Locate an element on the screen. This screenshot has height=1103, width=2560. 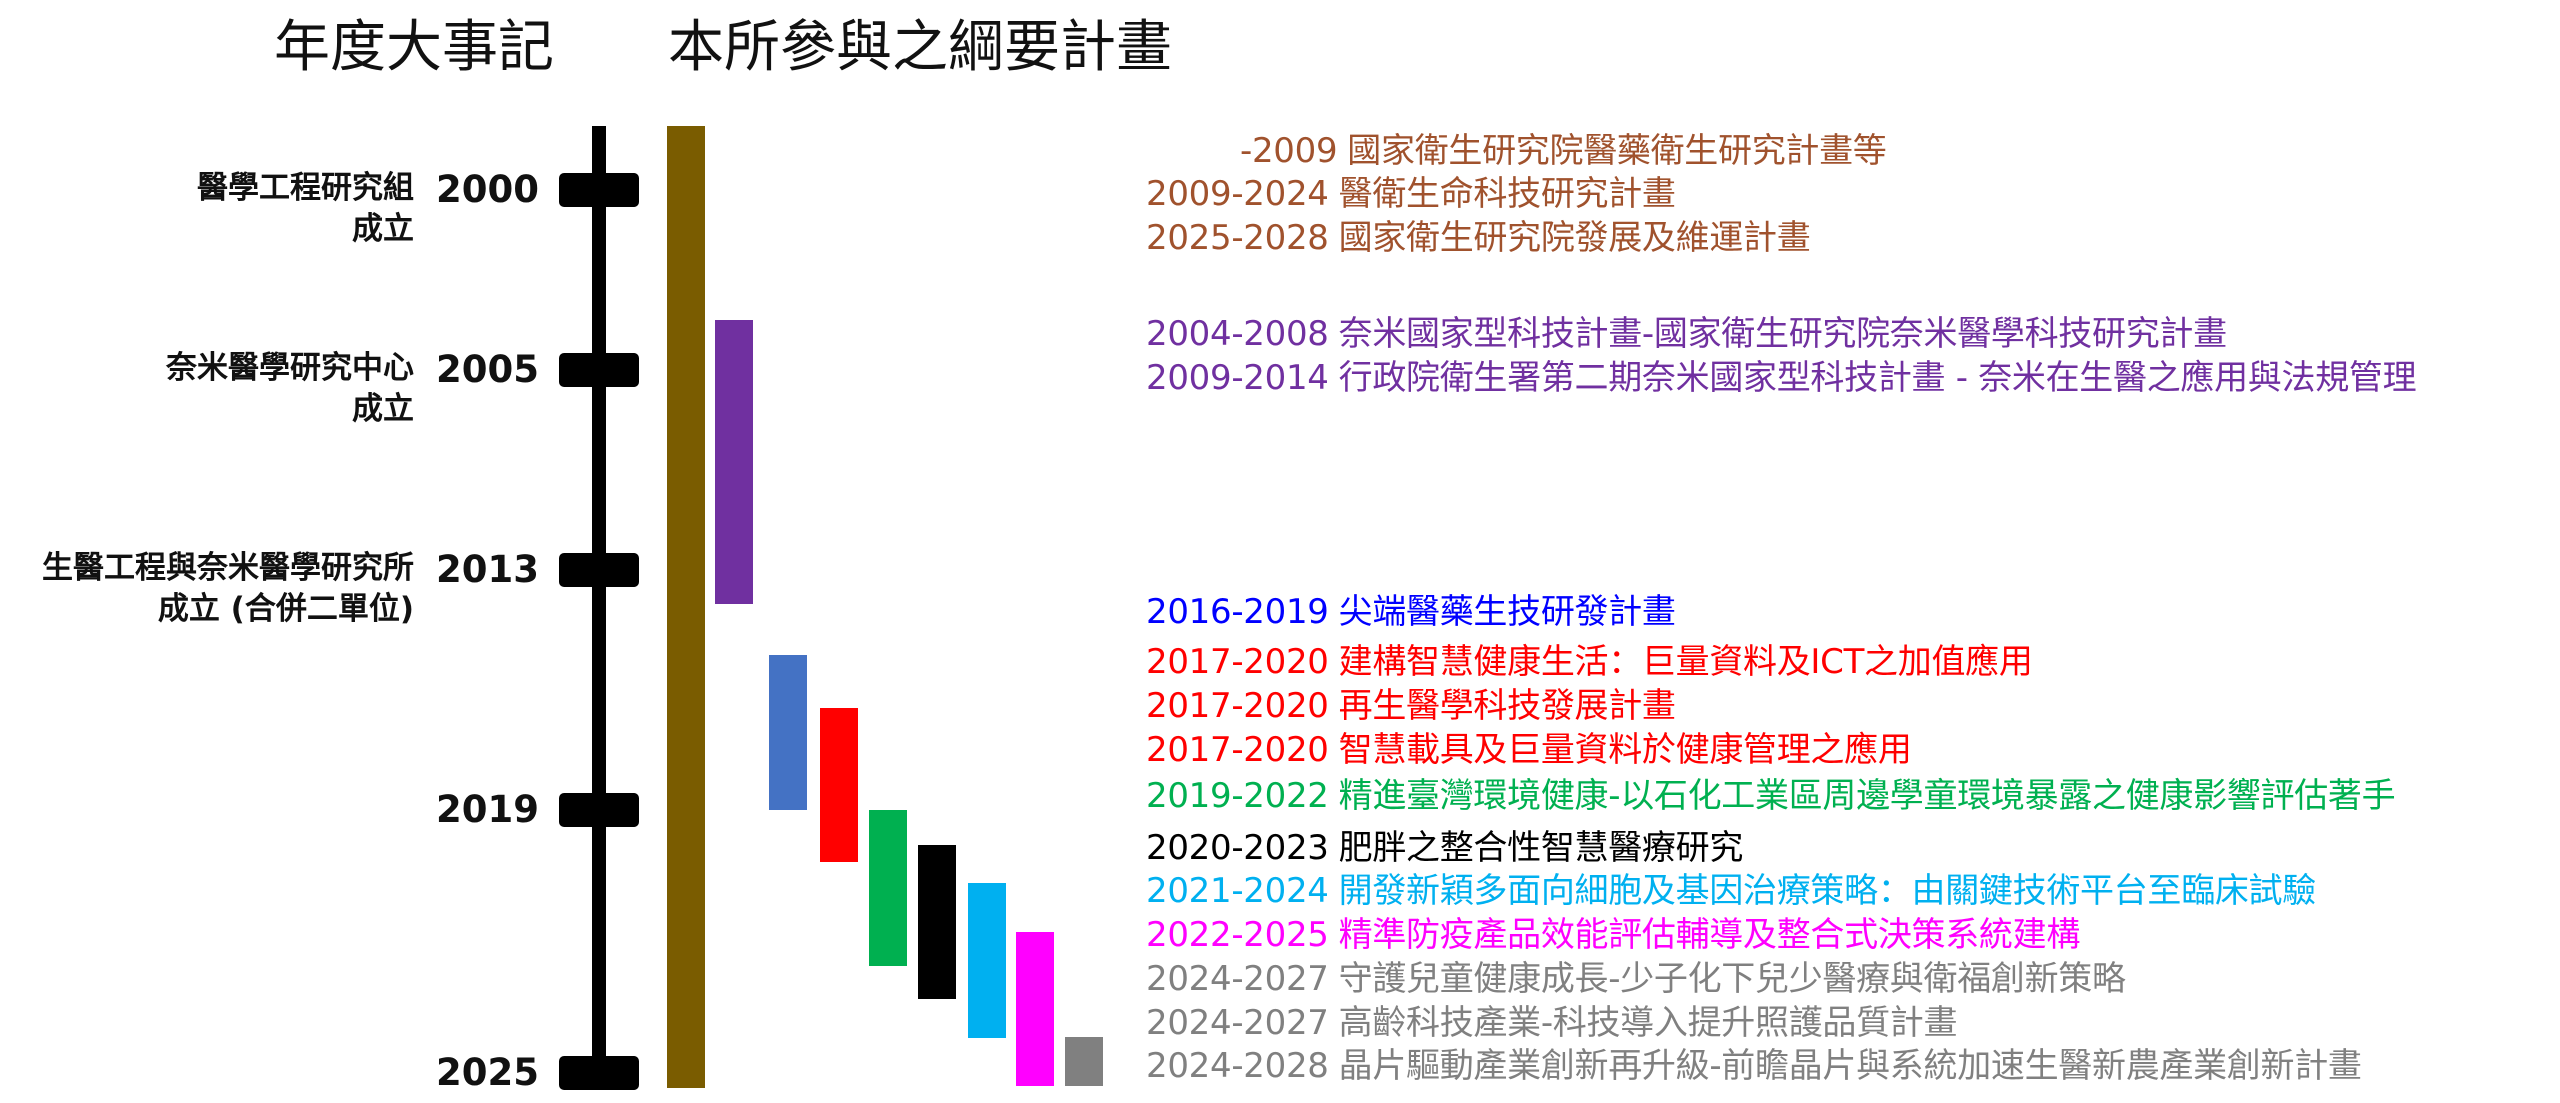
milestone-tick-2025 is located at coordinates (599, 1073).